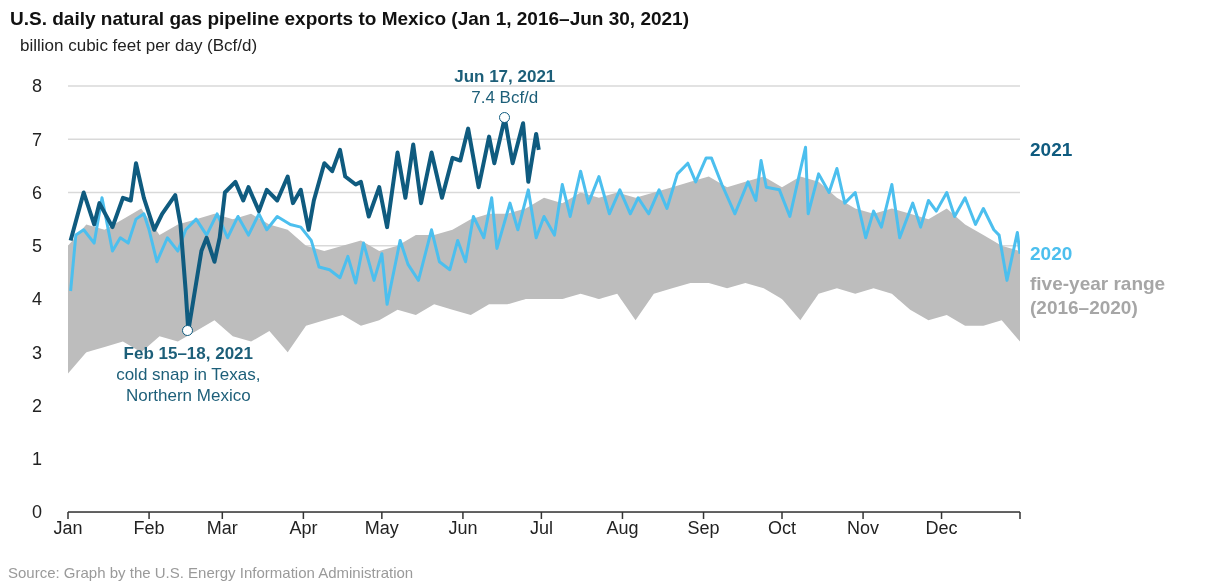 The height and width of the screenshot is (586, 1225). What do you see at coordinates (139, 46) in the screenshot?
I see `y-axis-title: billion cubic feet per day (Bcf/d)` at bounding box center [139, 46].